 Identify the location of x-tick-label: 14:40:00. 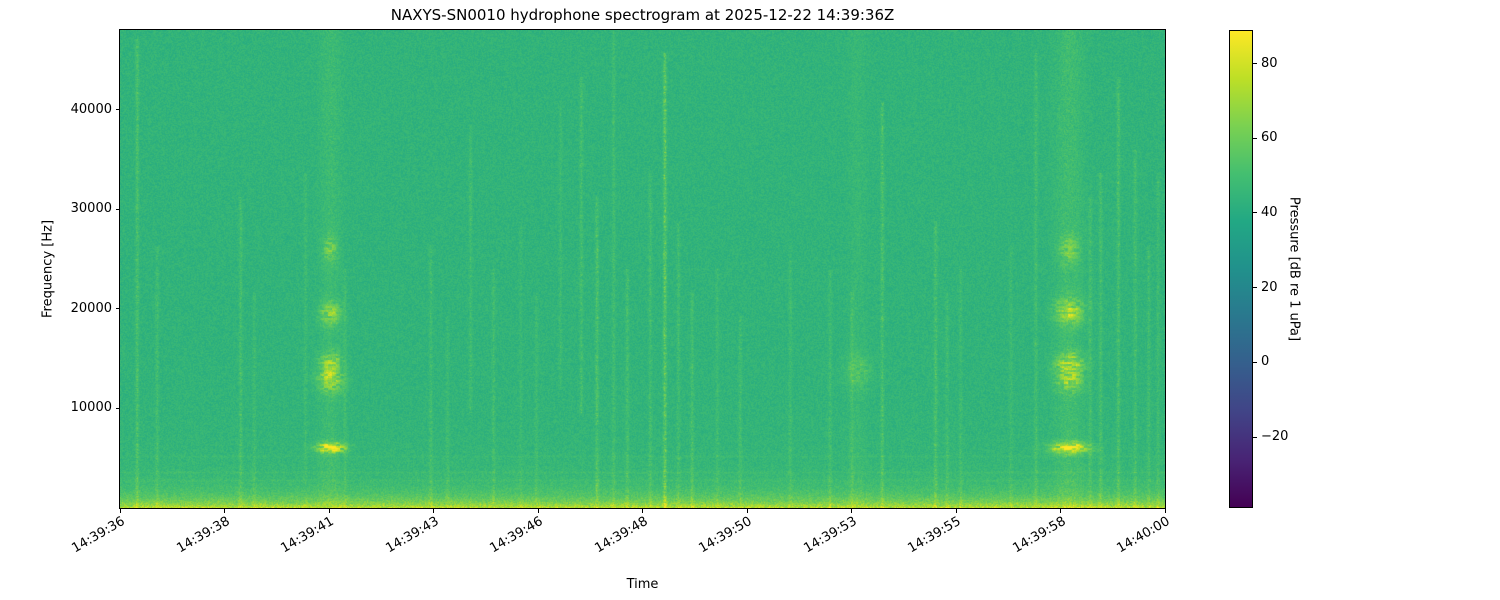
(1143, 535).